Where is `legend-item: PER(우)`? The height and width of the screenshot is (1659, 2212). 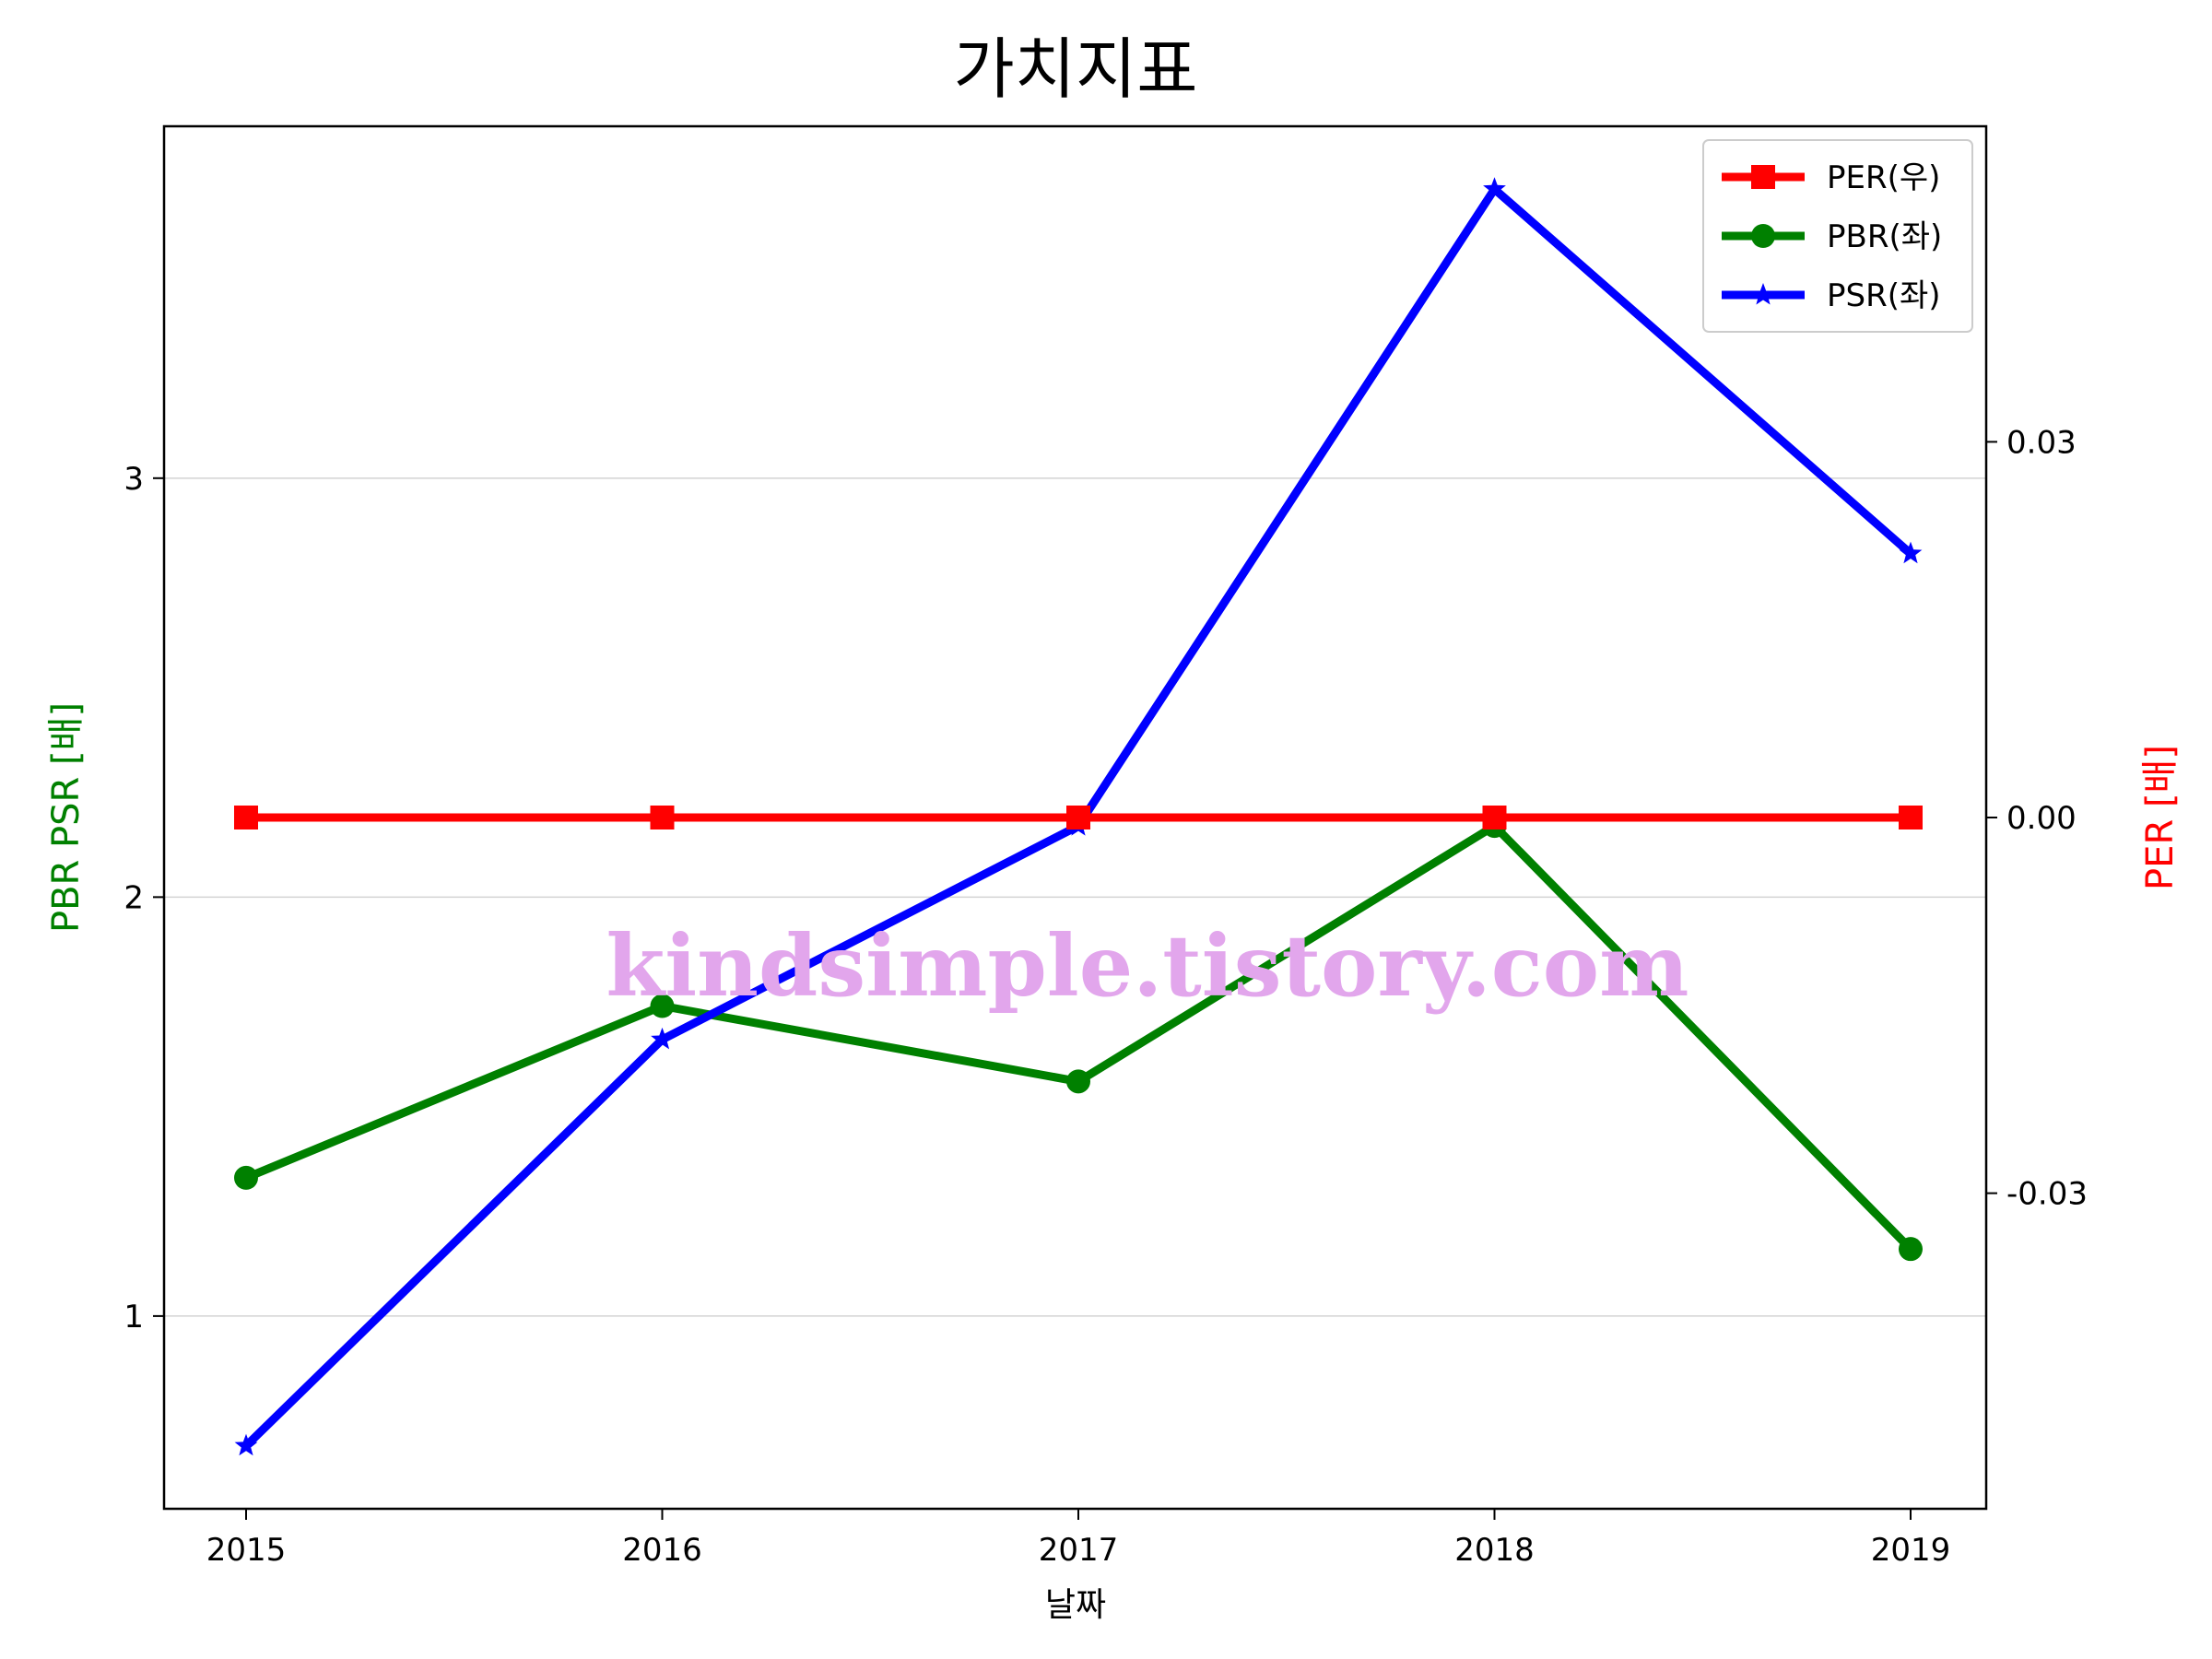
legend-item: PER(우) is located at coordinates (1831, 177).